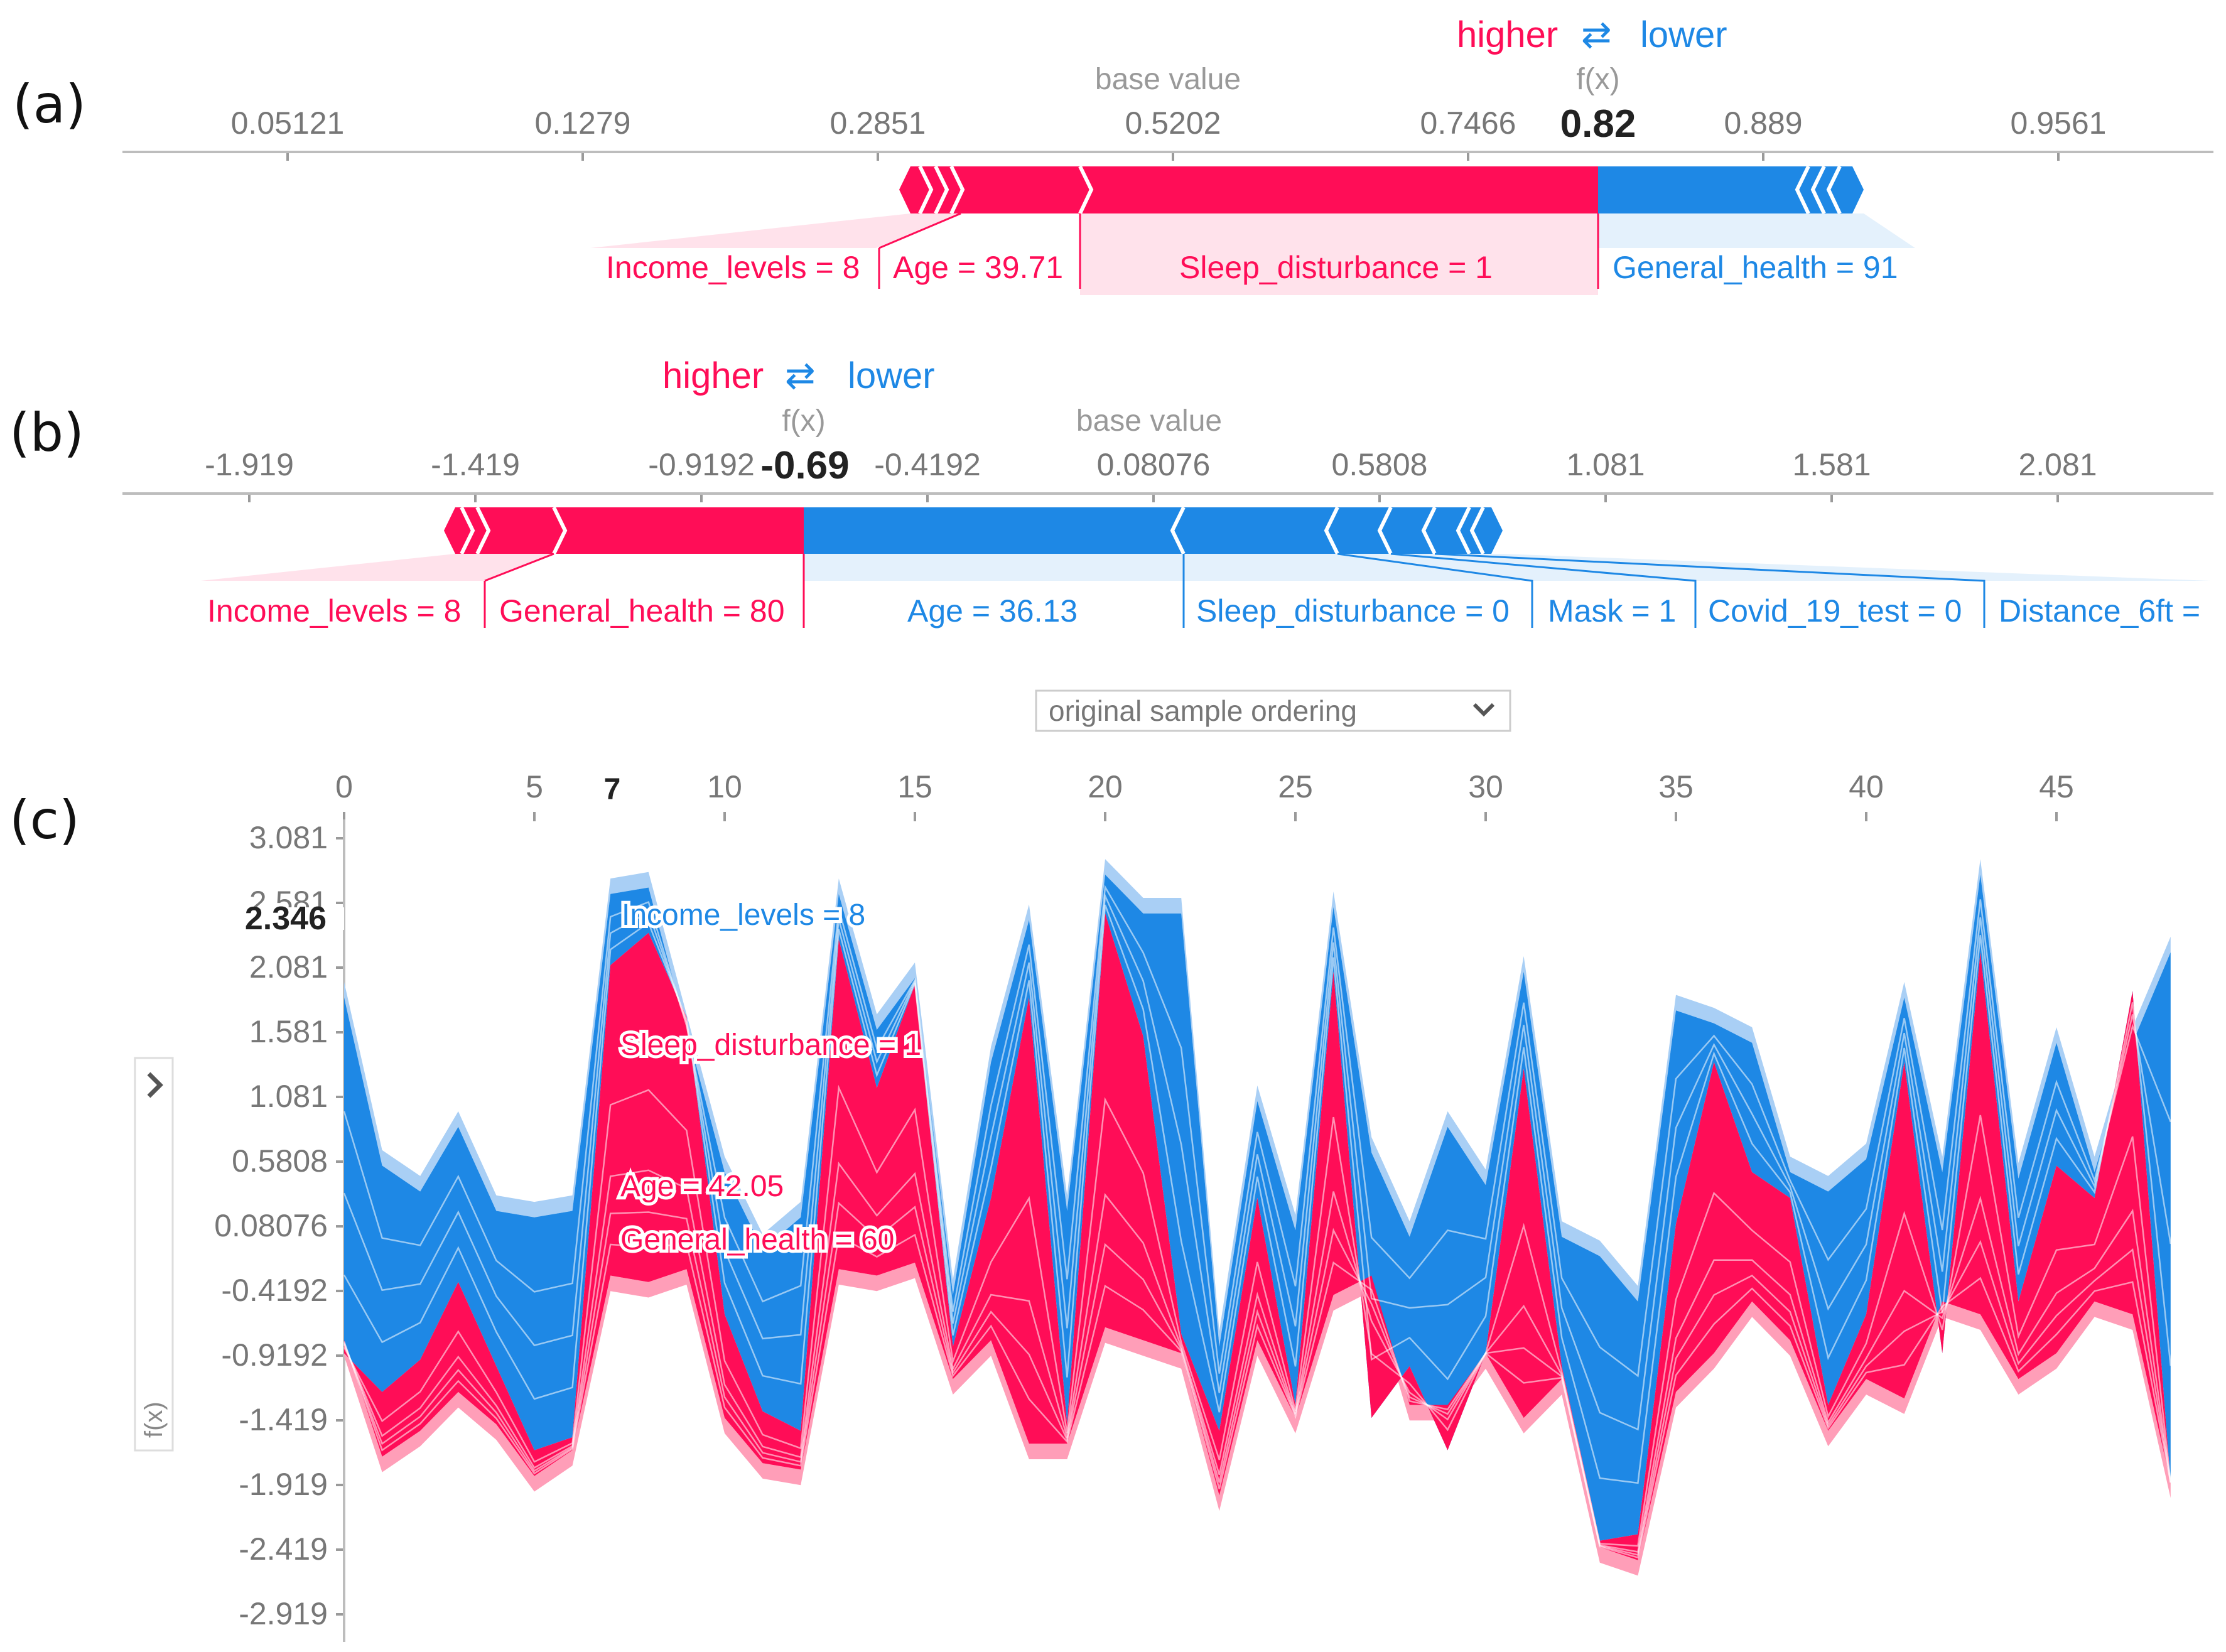 The image size is (2226, 1652). Describe the element at coordinates (1763, 123) in the screenshot. I see `x-tick-label: 0.889` at that location.